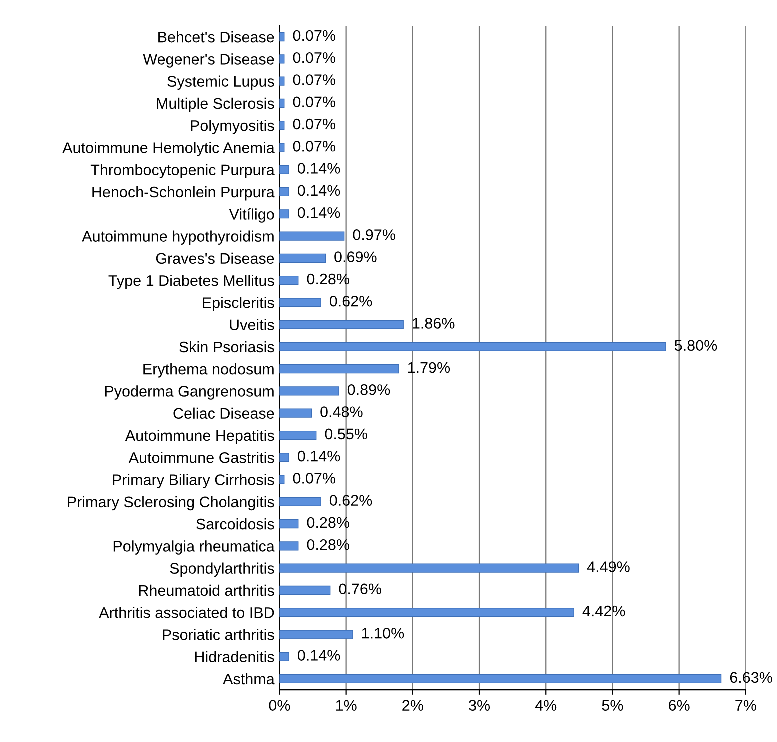 This screenshot has width=777, height=742. Describe the element at coordinates (215, 258) in the screenshot. I see `y-tick-label: Graves's Disease` at that location.